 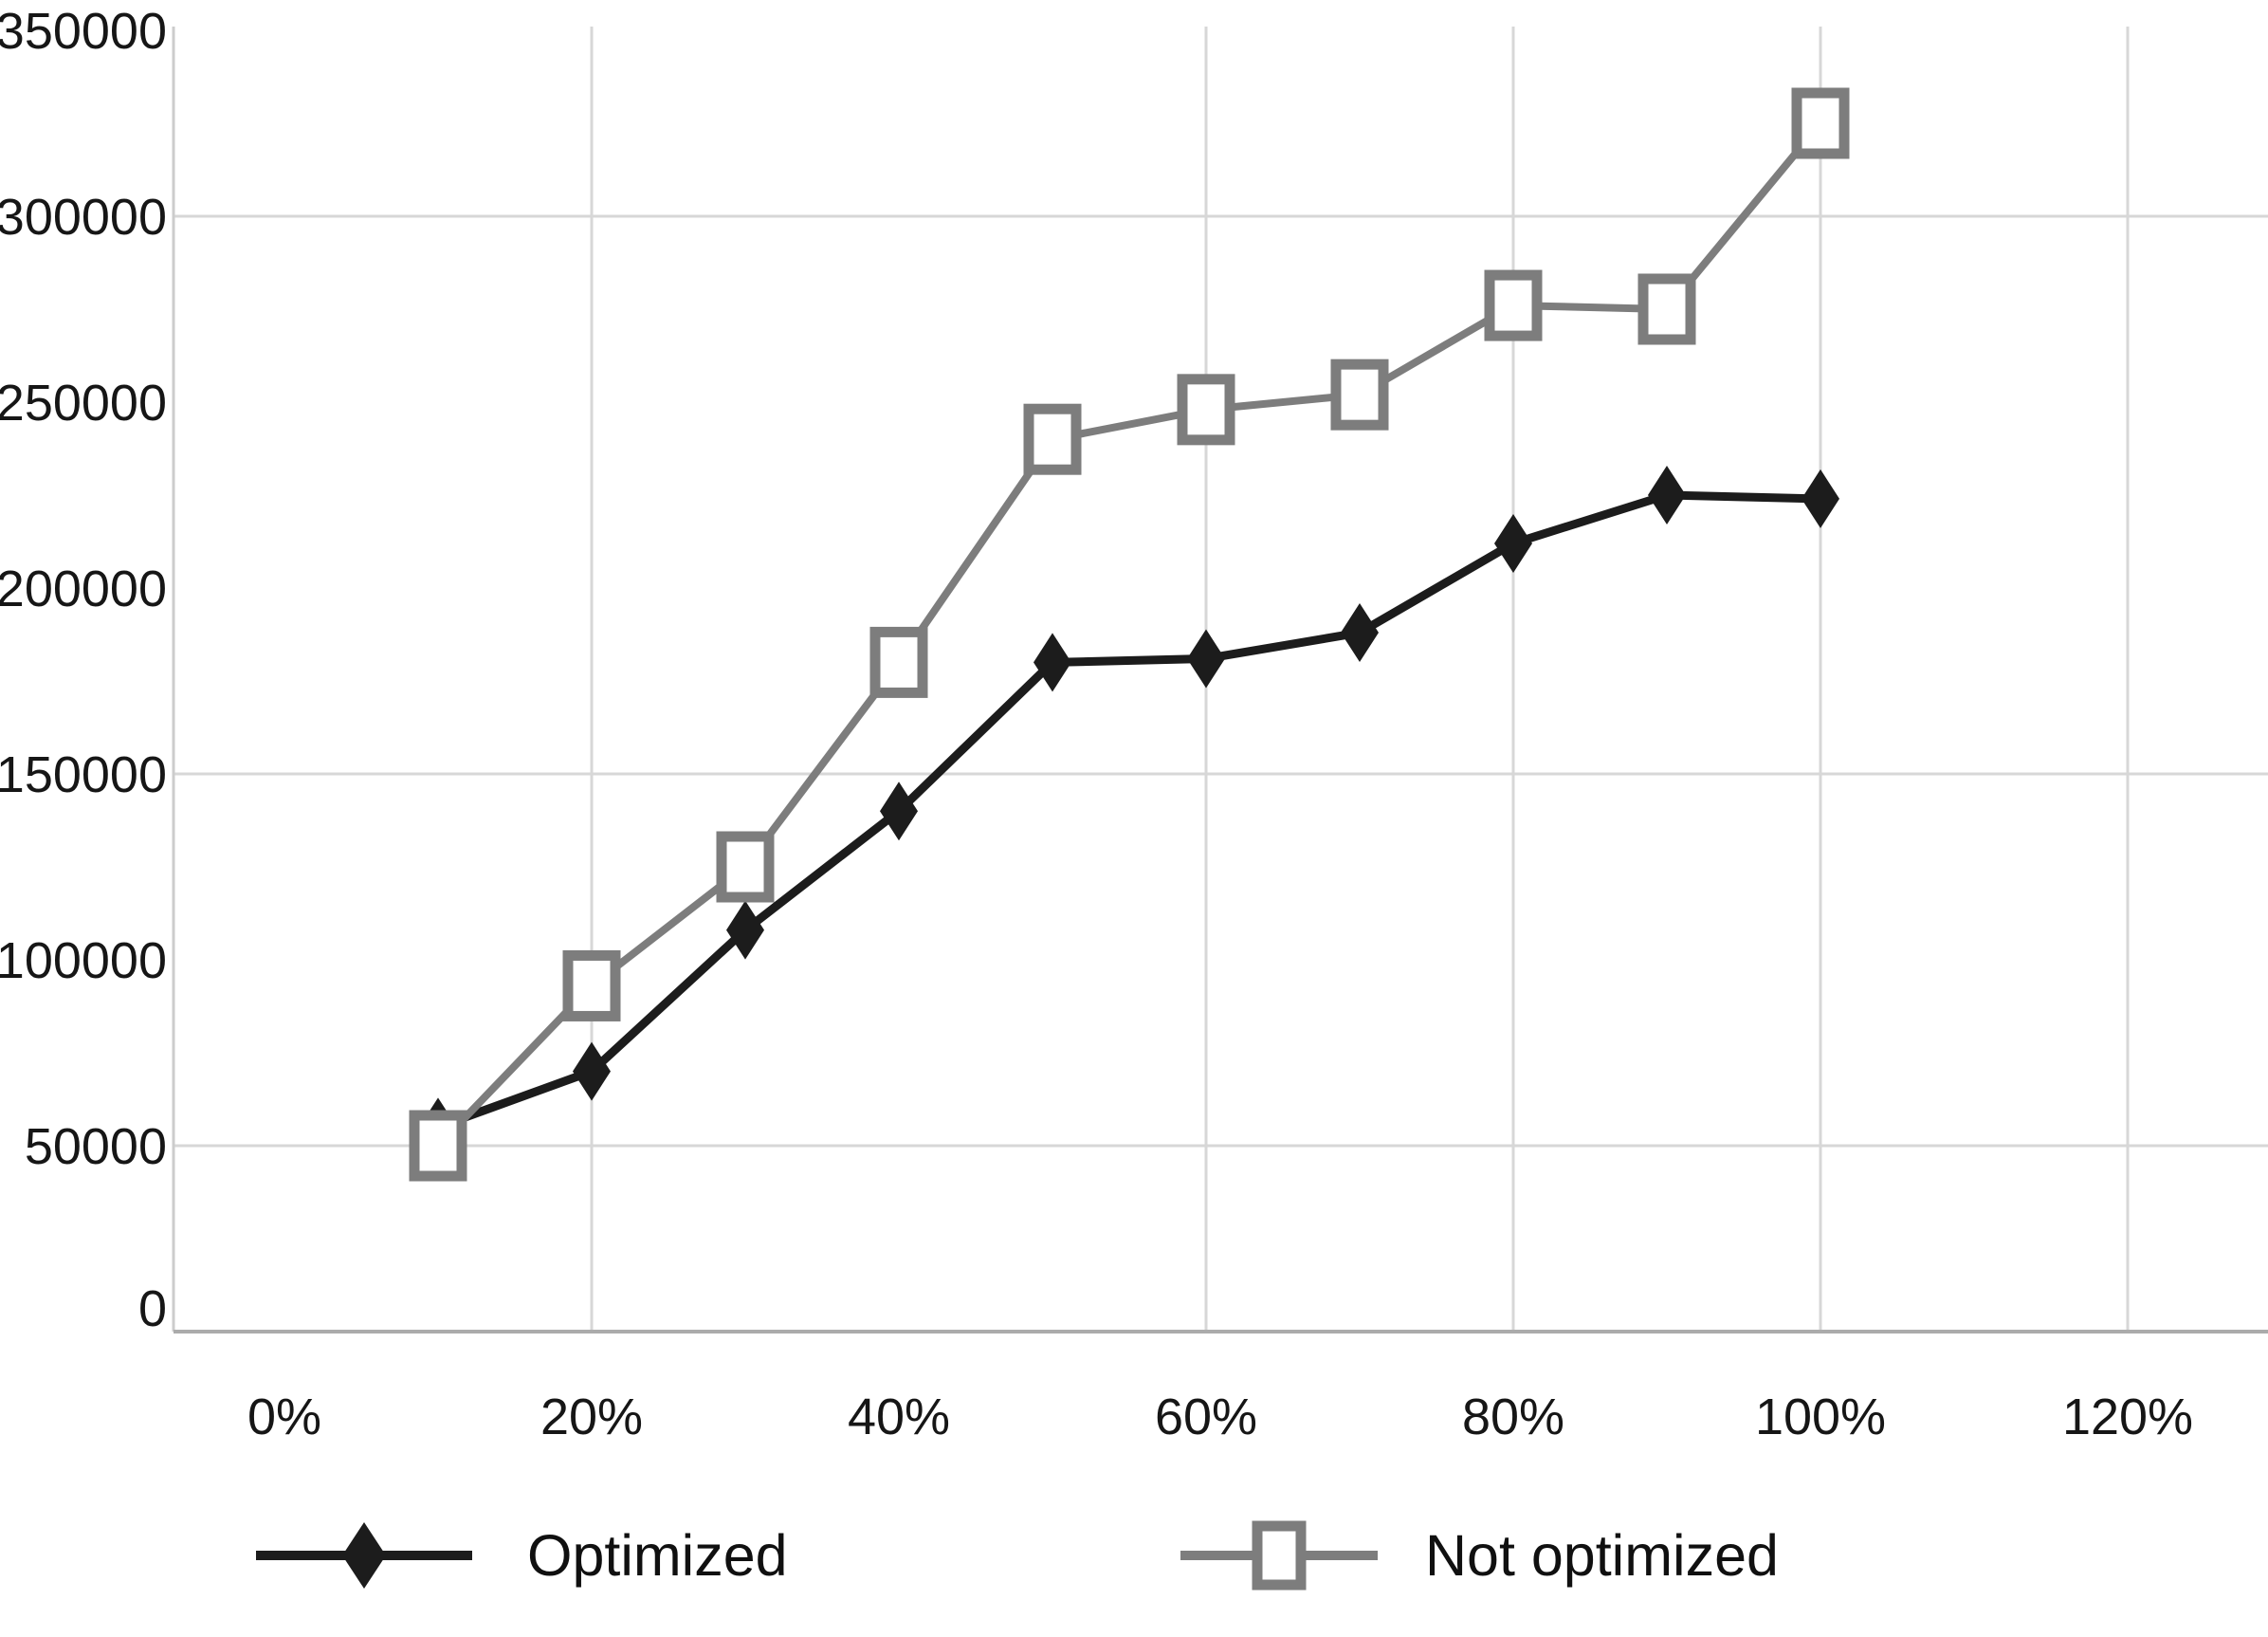 I want to click on y-axis-tick-label-300000: 300000, so click(x=84, y=218).